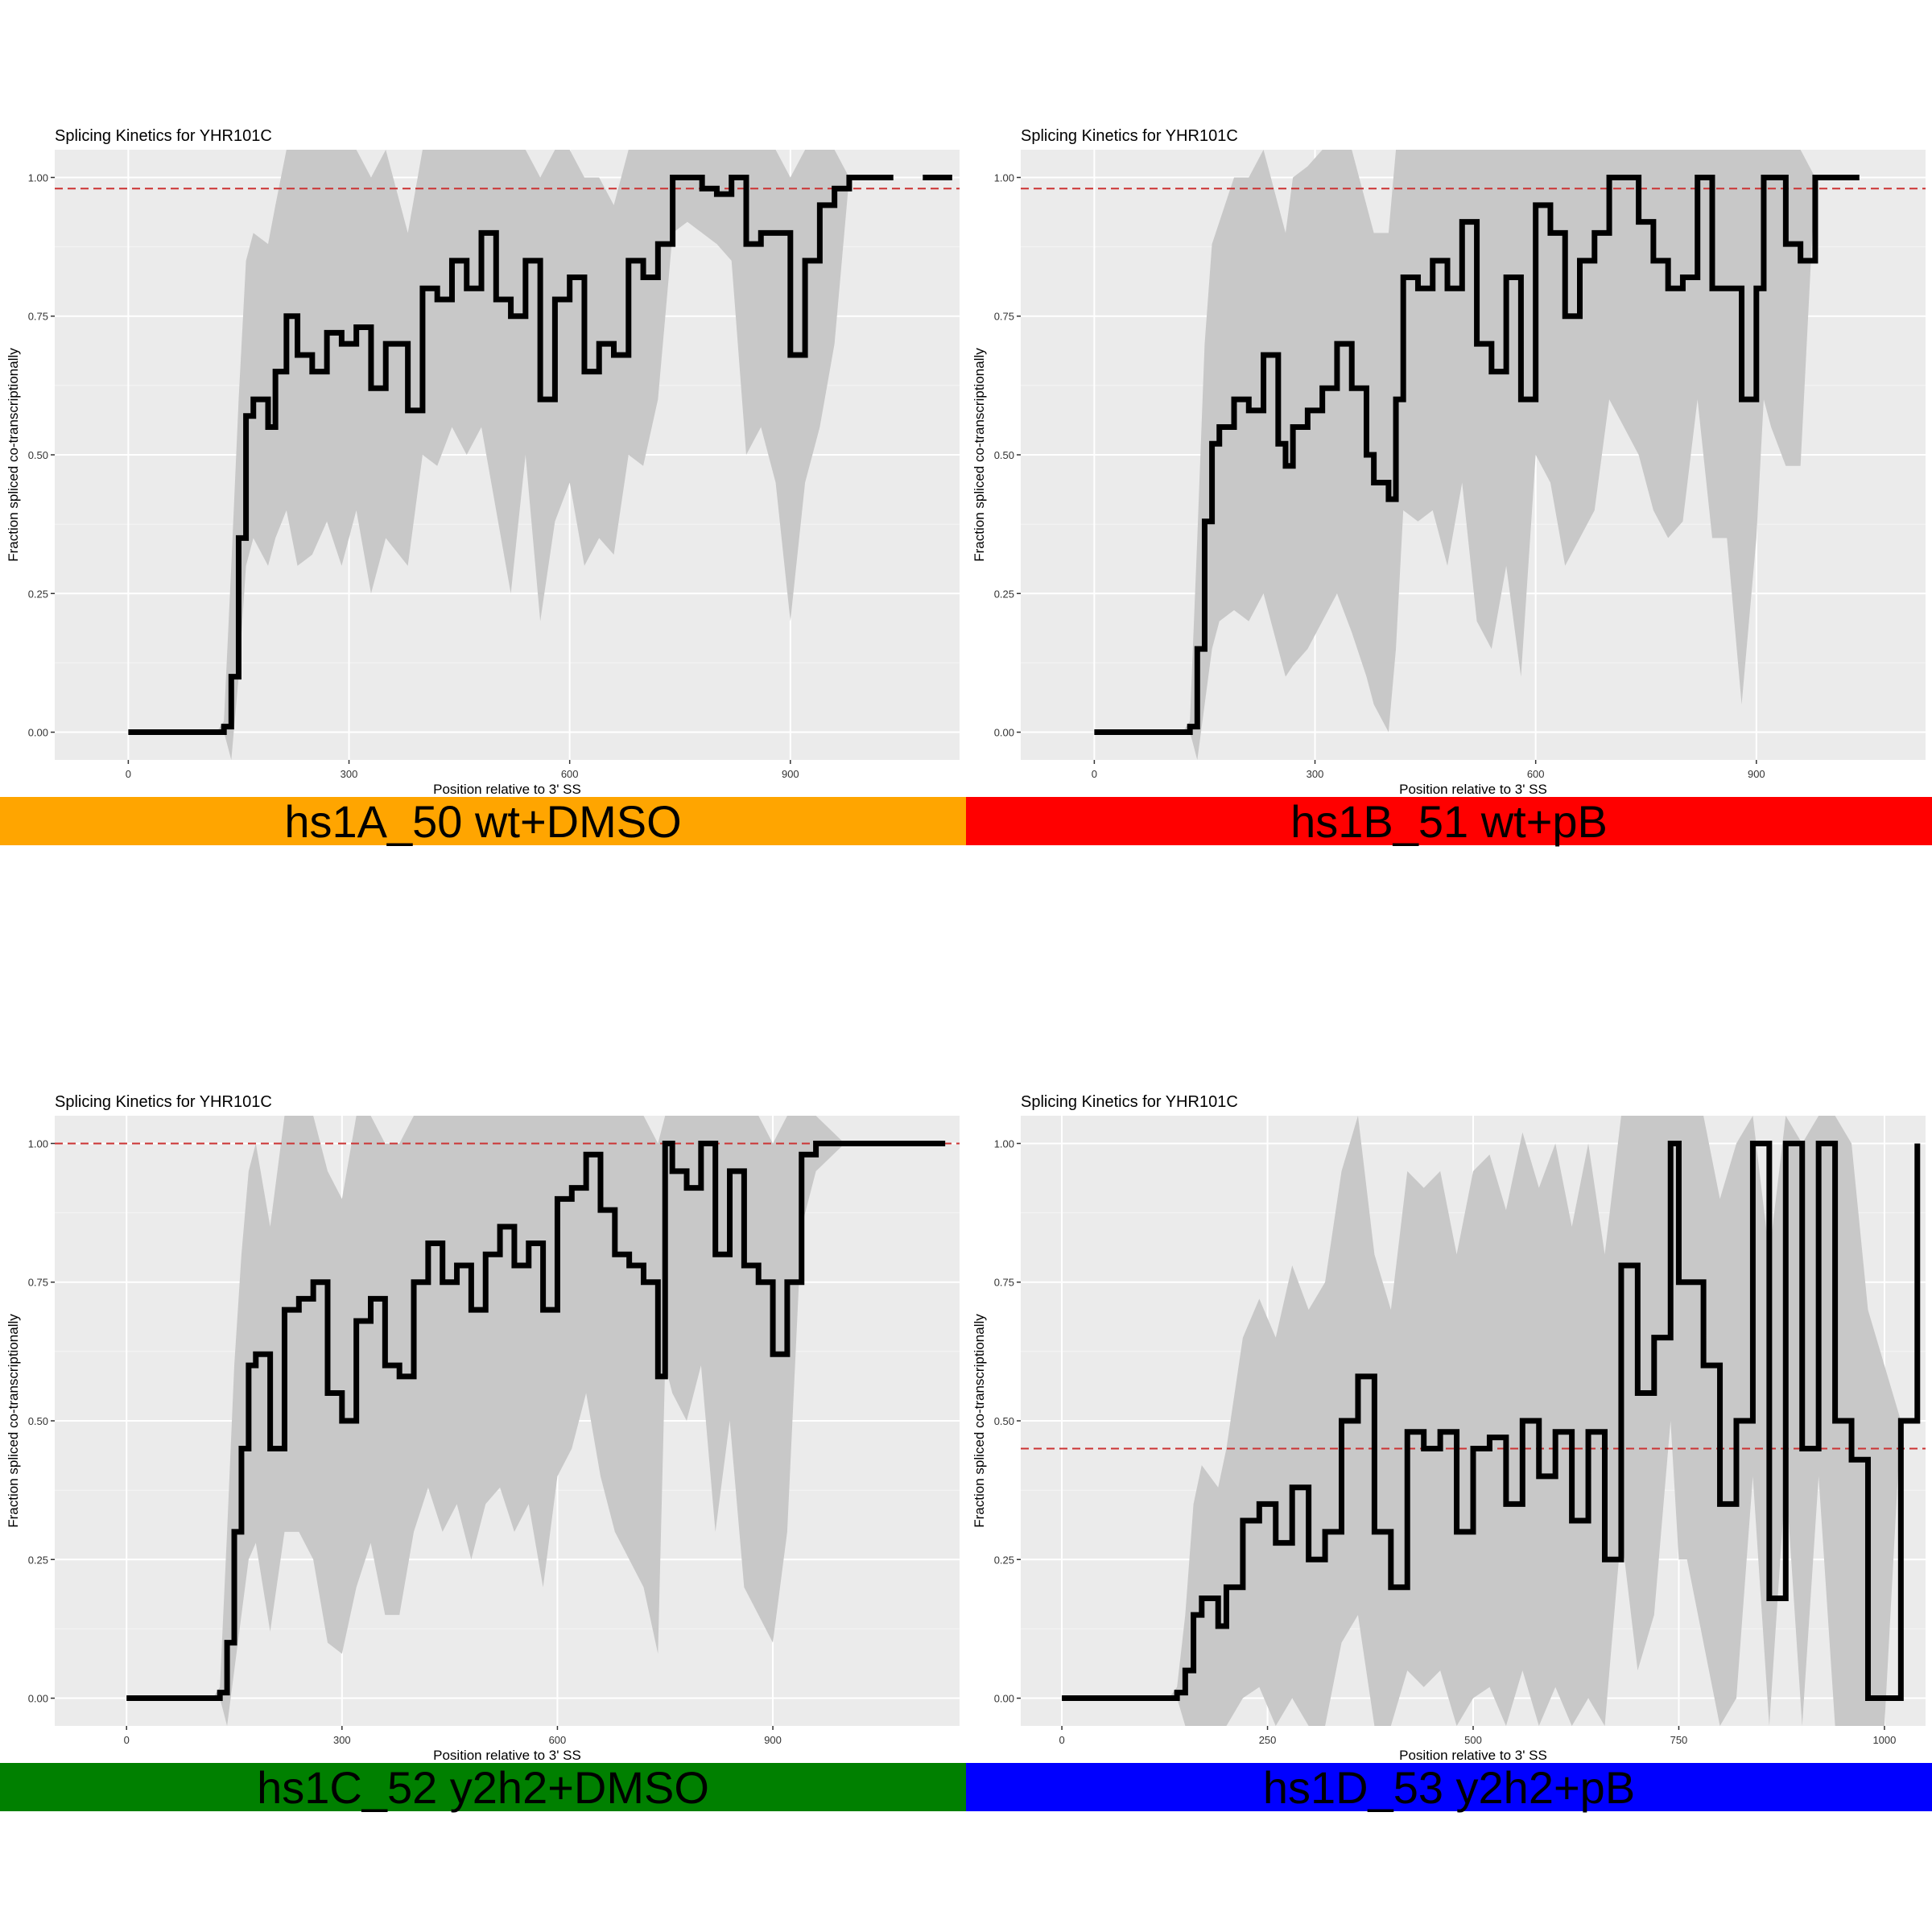  I want to click on x-tick-label: 250, so click(1268, 1740).